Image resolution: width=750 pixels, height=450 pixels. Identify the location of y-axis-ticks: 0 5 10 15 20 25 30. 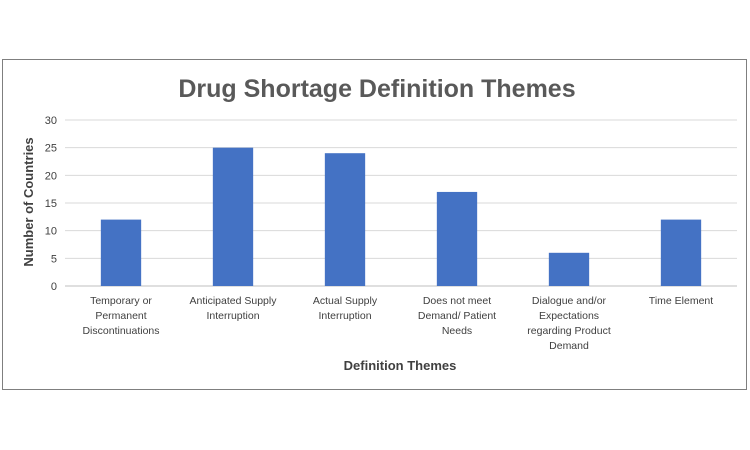
(51, 204).